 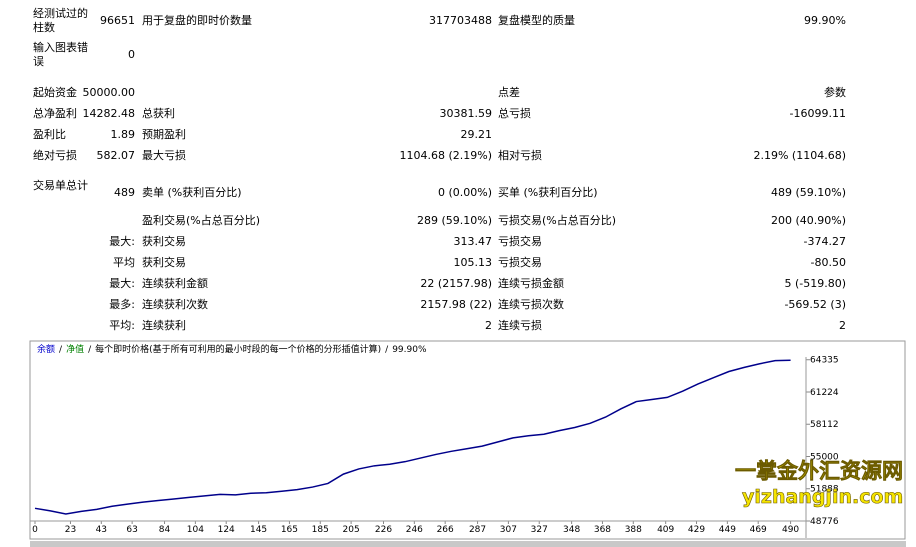 I want to click on legend-item: 每个即时价格(基于所有可利用的最小时段的每一个价格的分形插值计算), so click(x=238, y=349).